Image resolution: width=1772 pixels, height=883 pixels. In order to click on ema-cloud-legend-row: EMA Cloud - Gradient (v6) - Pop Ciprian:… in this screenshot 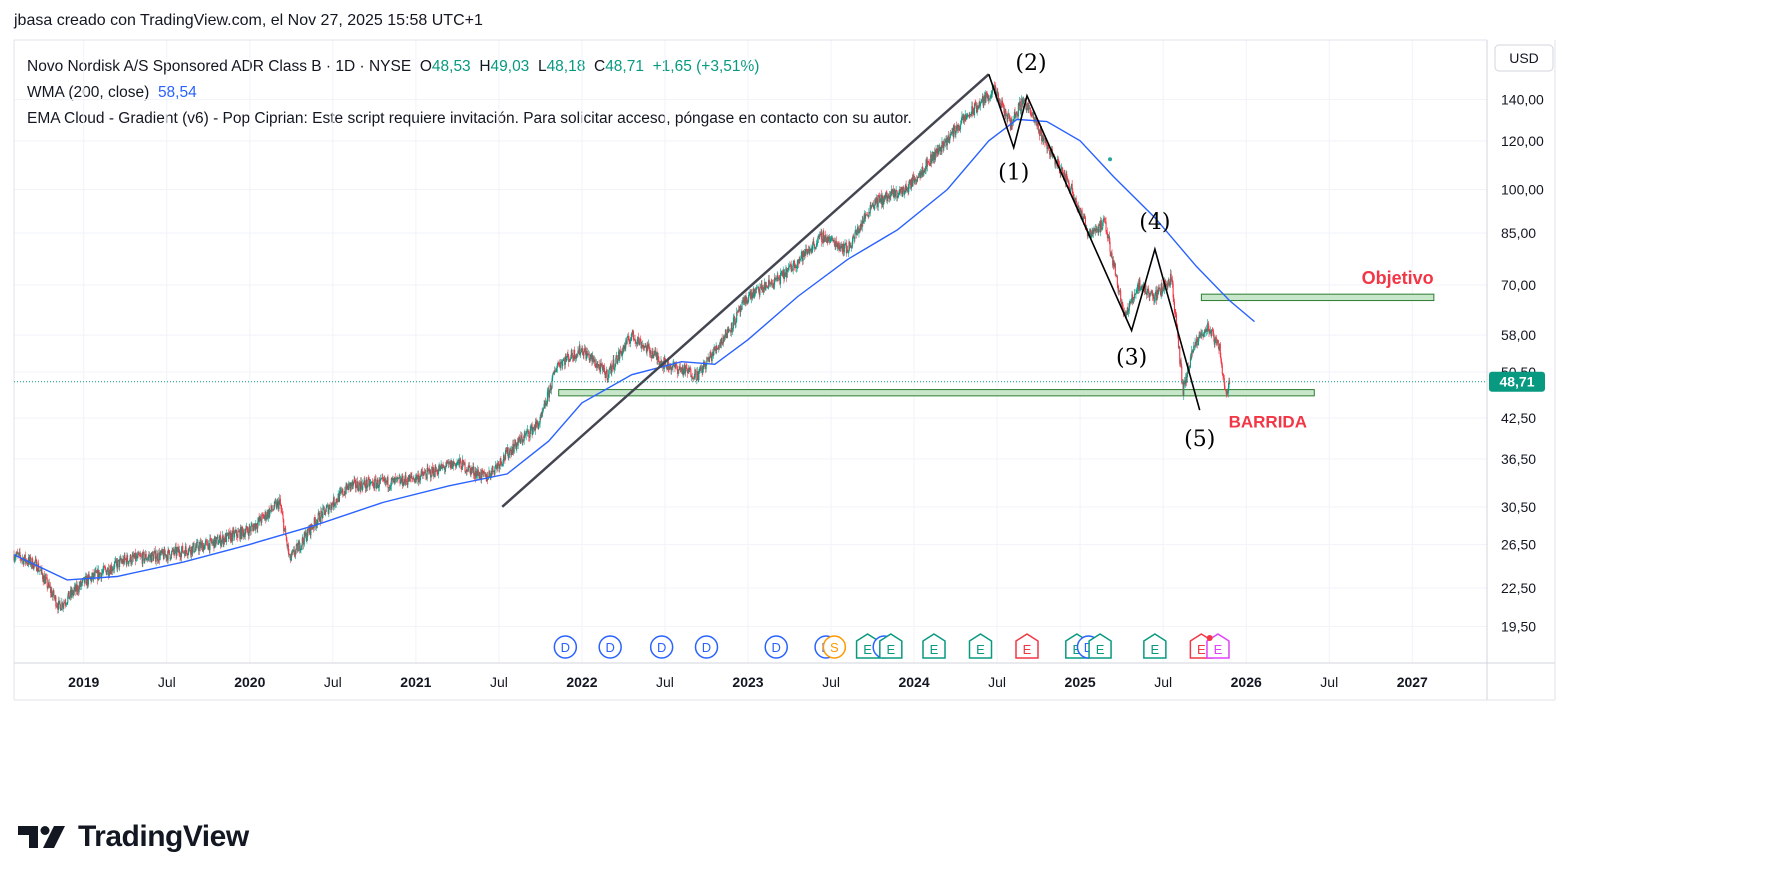, I will do `click(469, 119)`.